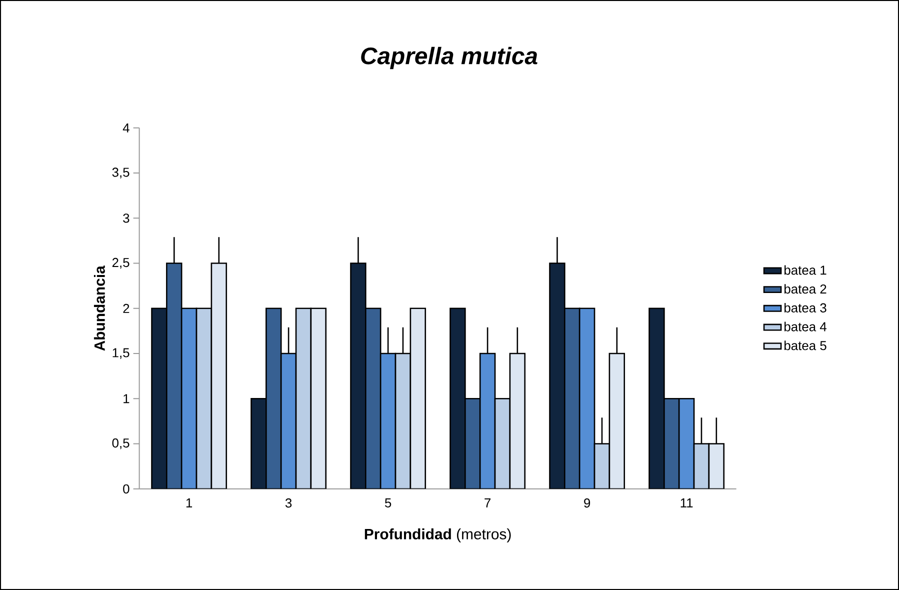 The width and height of the screenshot is (899, 590). Describe the element at coordinates (587, 503) in the screenshot. I see `x-tick-label: 9` at that location.